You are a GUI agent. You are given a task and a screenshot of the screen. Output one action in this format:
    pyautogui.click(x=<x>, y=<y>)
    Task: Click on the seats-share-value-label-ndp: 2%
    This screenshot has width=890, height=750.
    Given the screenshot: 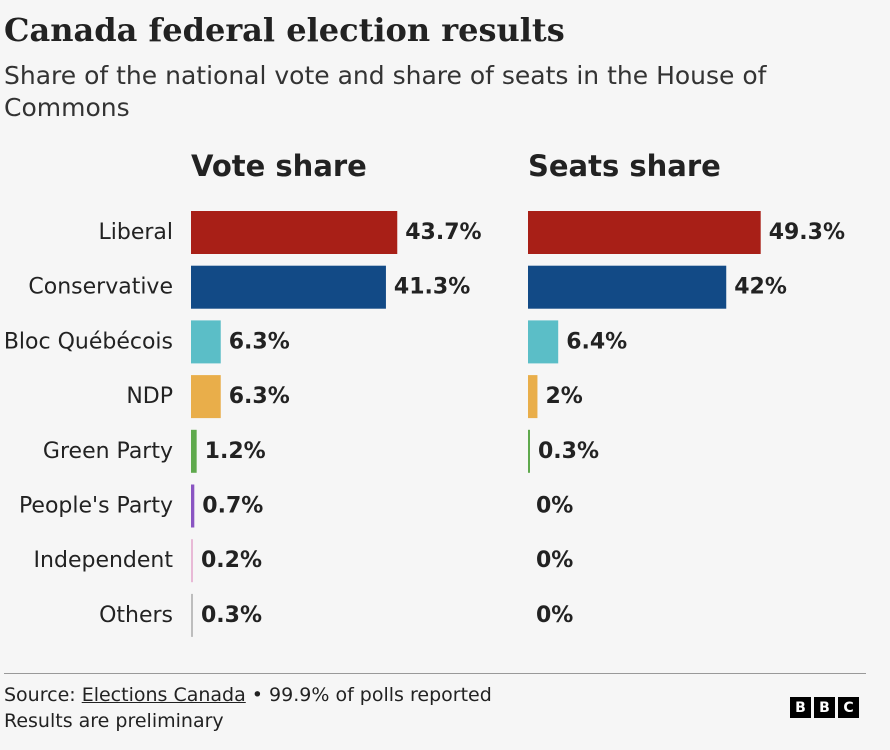 What is the action you would take?
    pyautogui.click(x=563, y=396)
    